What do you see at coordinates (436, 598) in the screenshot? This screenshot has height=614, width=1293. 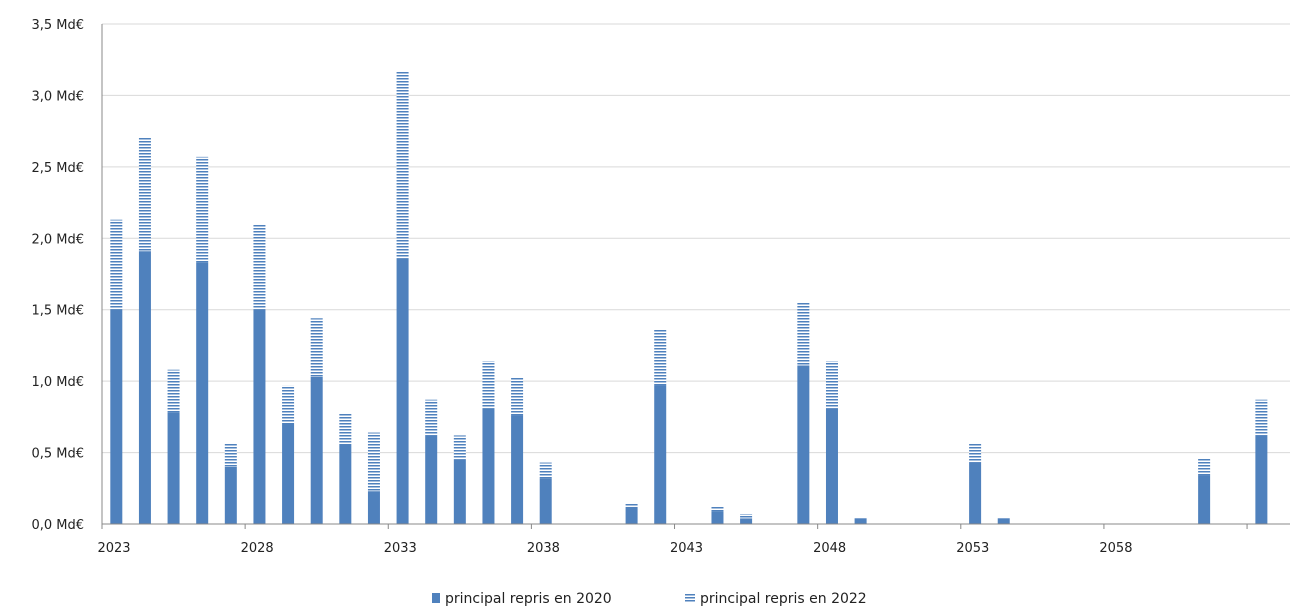 I see `legend-swatch-2020` at bounding box center [436, 598].